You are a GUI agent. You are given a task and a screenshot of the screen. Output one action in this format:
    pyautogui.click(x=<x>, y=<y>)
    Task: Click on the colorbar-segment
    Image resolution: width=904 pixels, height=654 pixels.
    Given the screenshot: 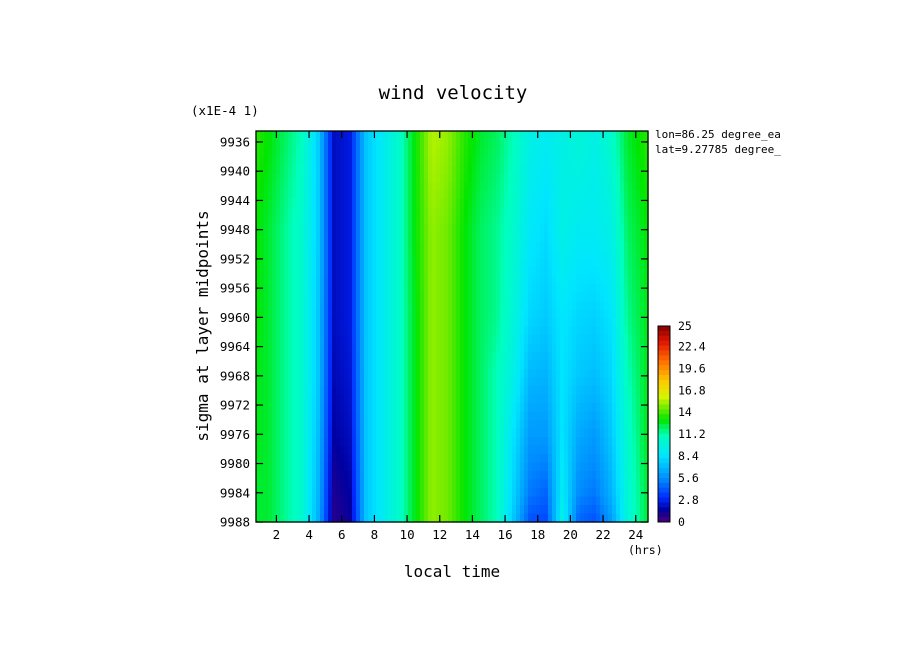 What is the action you would take?
    pyautogui.click(x=664, y=471)
    